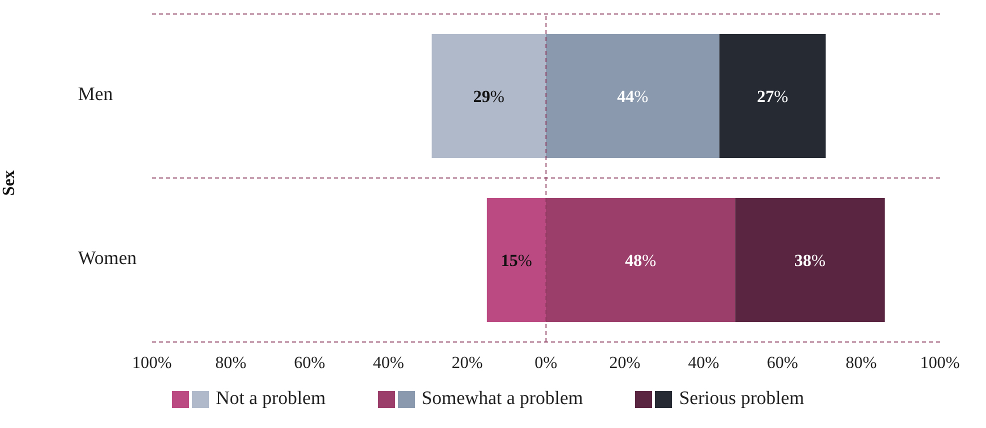 This screenshot has height=428, width=986. I want to click on data-label: 48%, so click(640, 260).